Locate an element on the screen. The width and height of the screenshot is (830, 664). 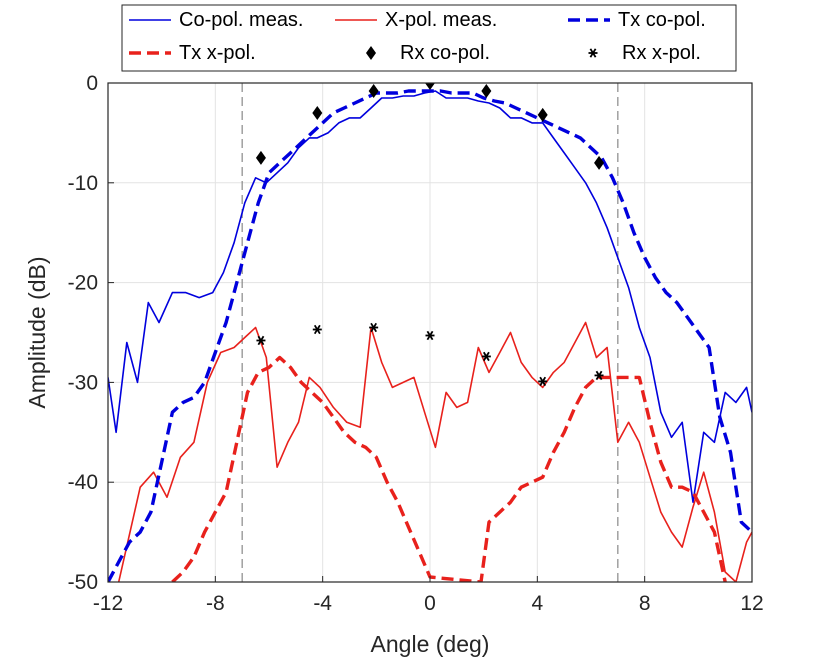
legend-label: Tx co-pol. is located at coordinates (662, 20).